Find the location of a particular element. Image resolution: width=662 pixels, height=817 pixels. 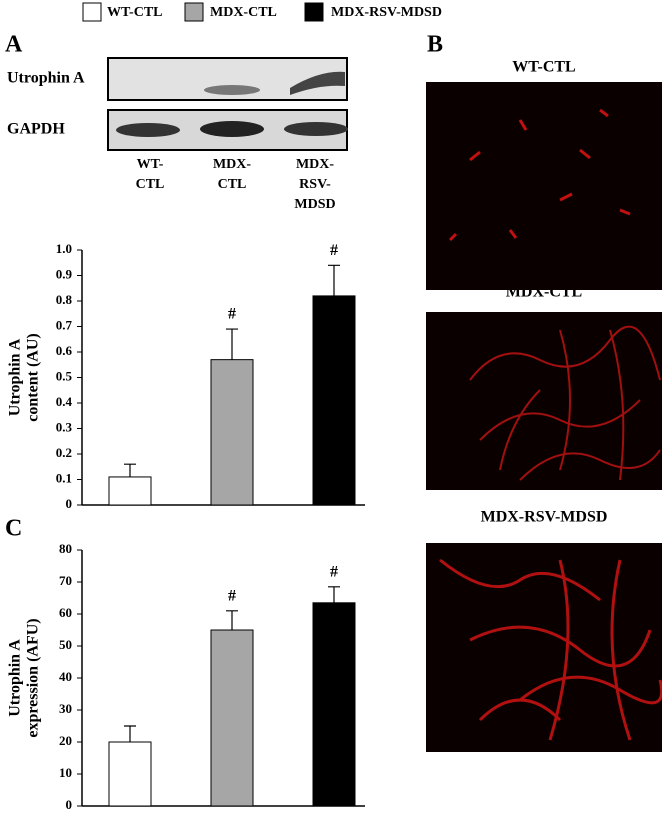

lane-label: MDSD is located at coordinates (314, 204).